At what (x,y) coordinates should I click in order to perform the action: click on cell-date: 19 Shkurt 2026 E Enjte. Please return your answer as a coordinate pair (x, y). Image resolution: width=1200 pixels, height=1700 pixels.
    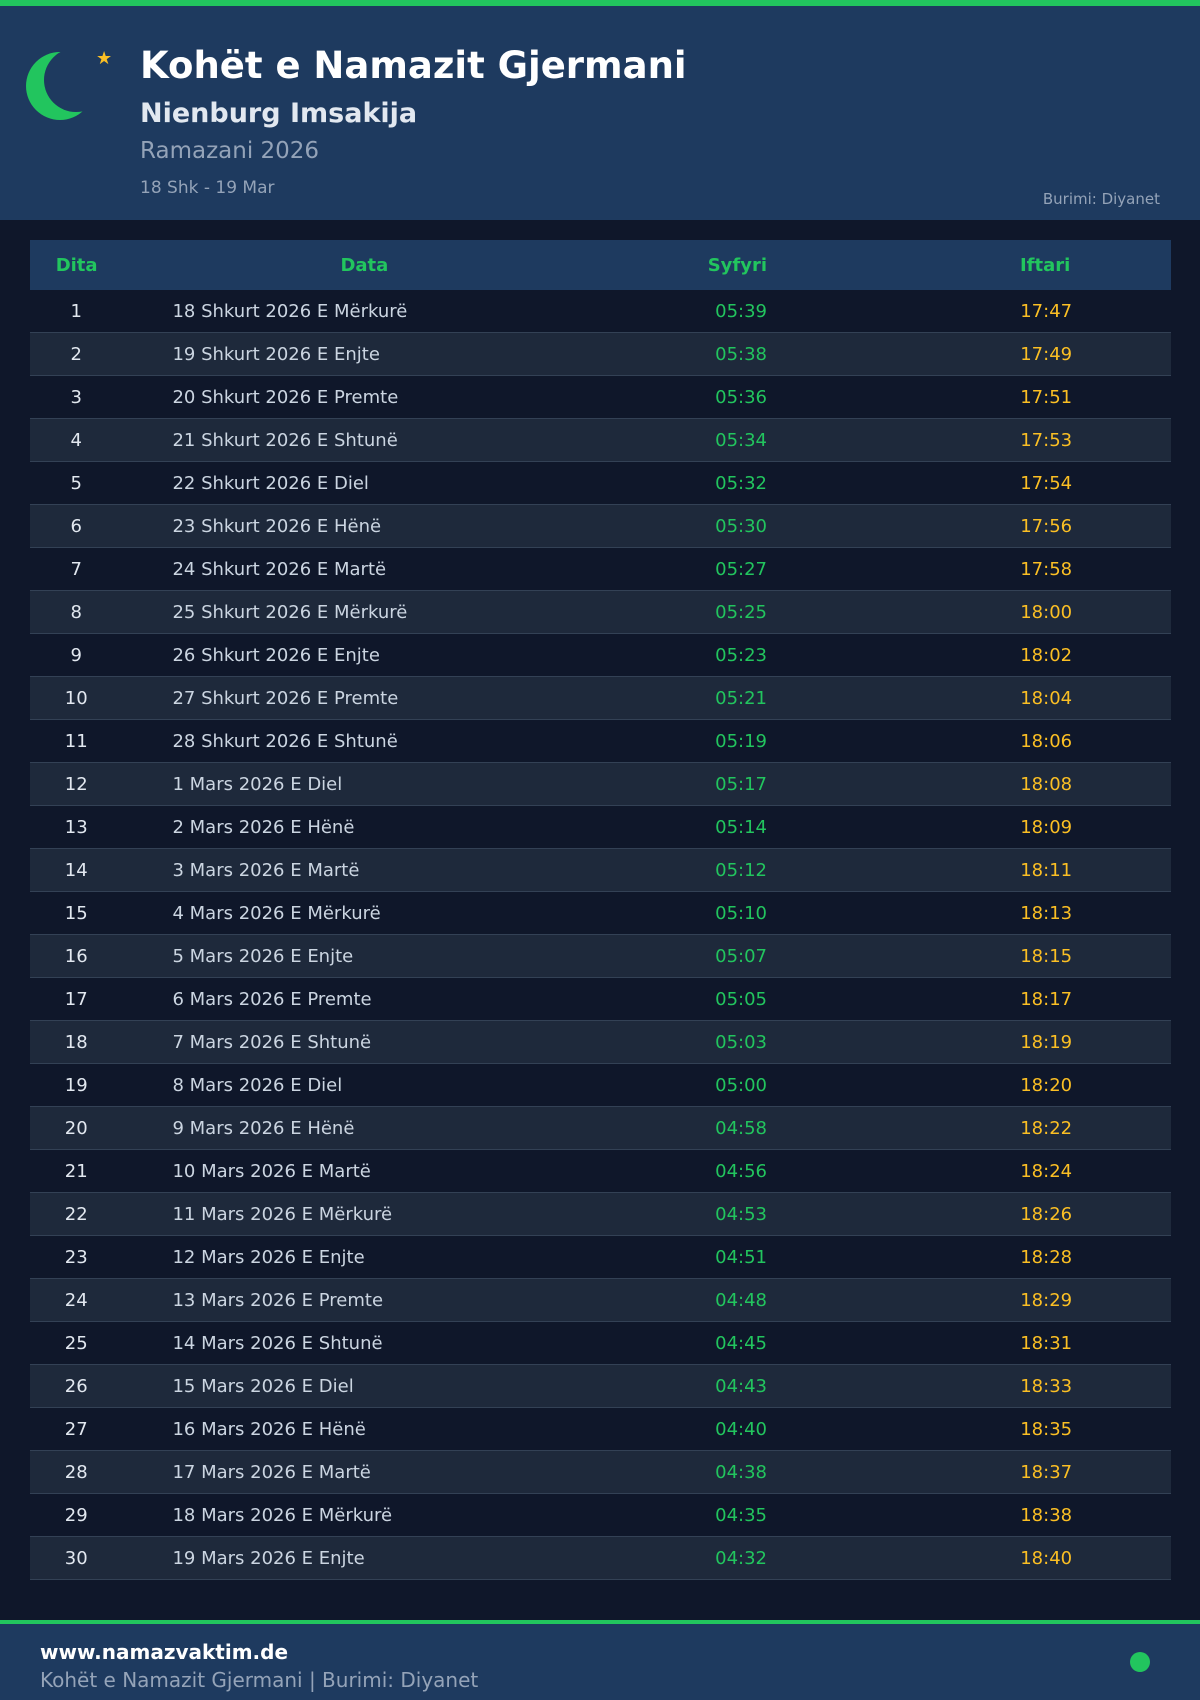
    Looking at the image, I should click on (276, 354).